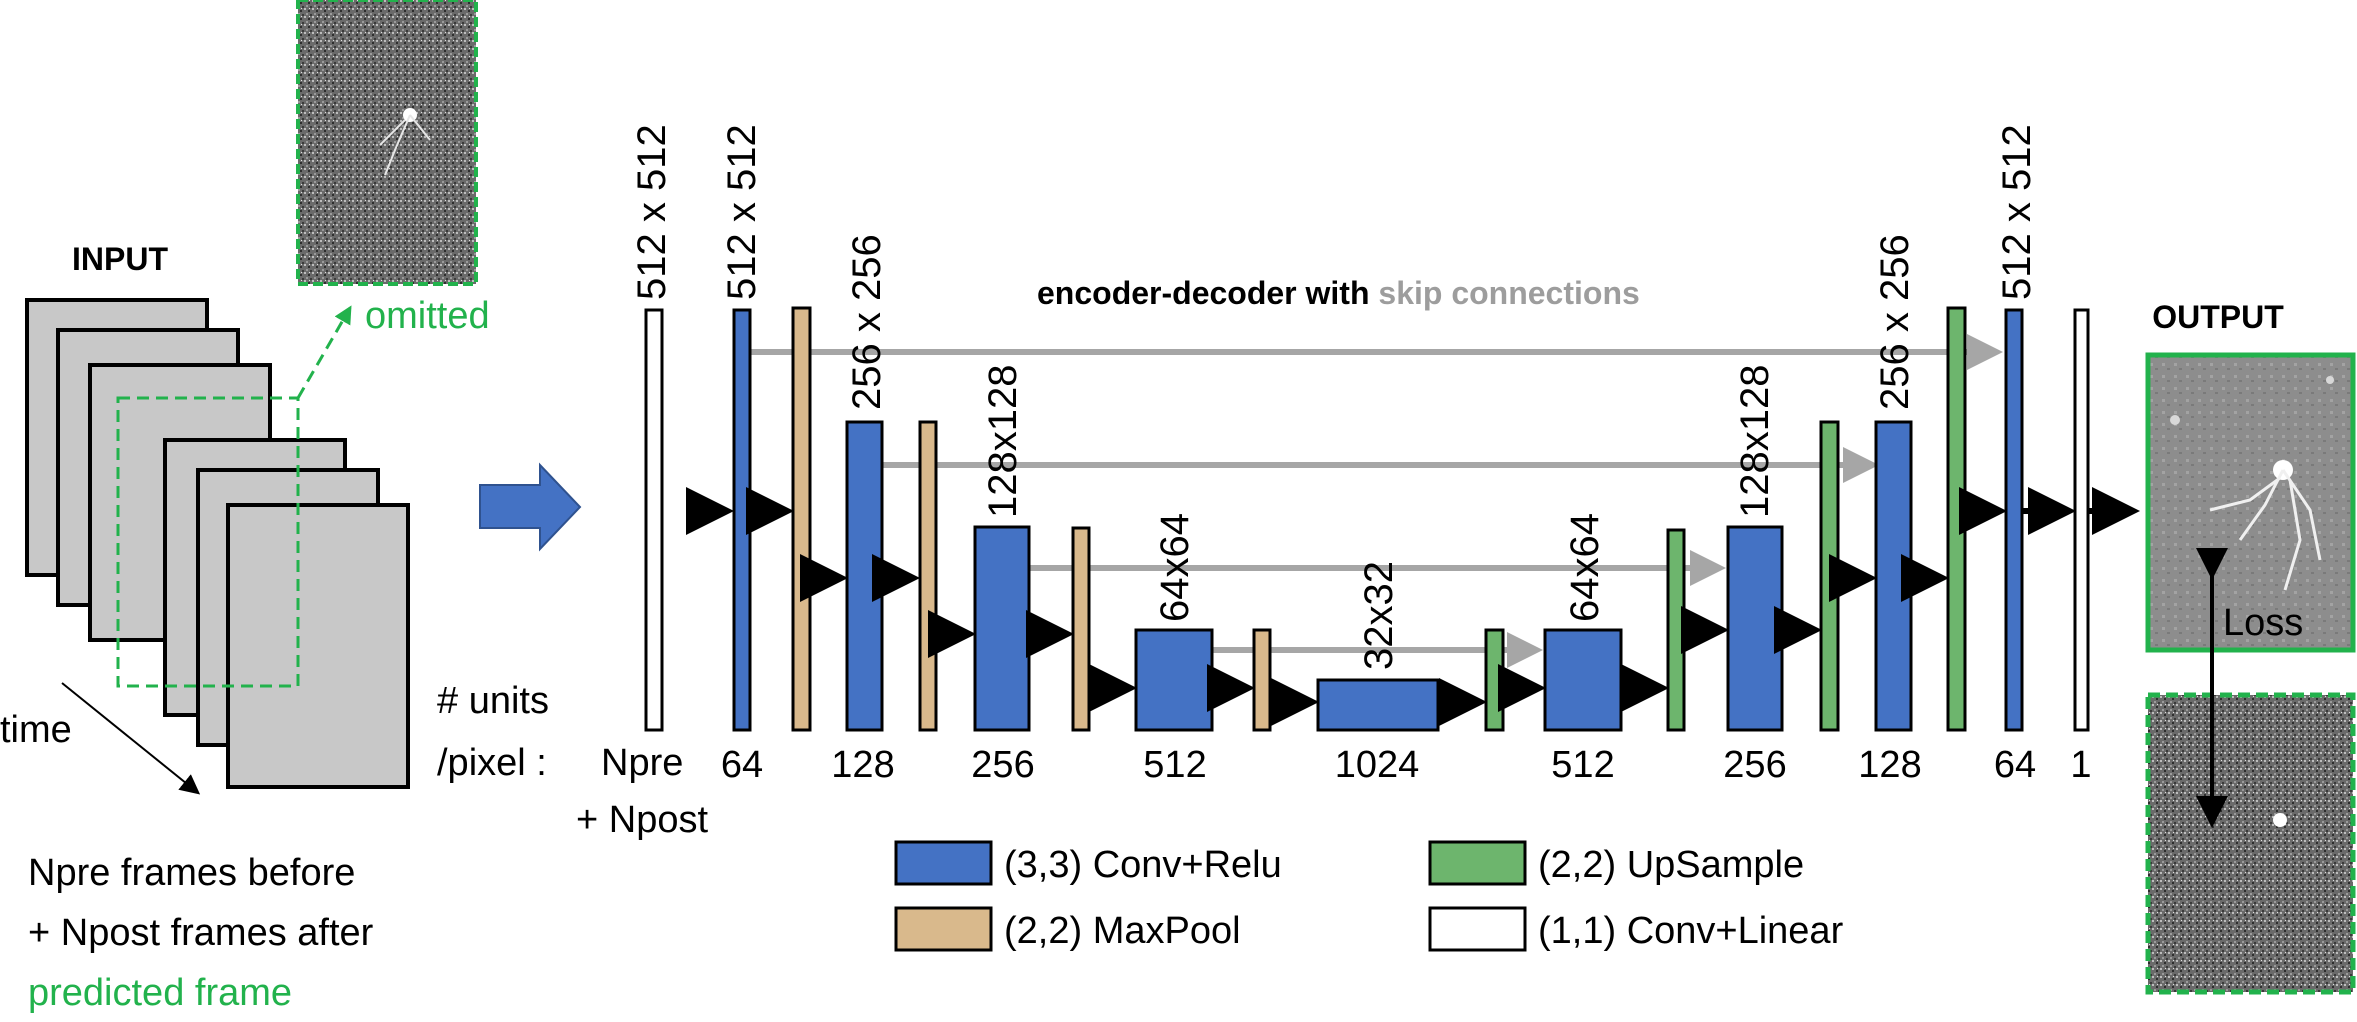  I want to click on unit-counts: 64 128 256 512 1024 512 256 128 64 1, so click(1406, 765).